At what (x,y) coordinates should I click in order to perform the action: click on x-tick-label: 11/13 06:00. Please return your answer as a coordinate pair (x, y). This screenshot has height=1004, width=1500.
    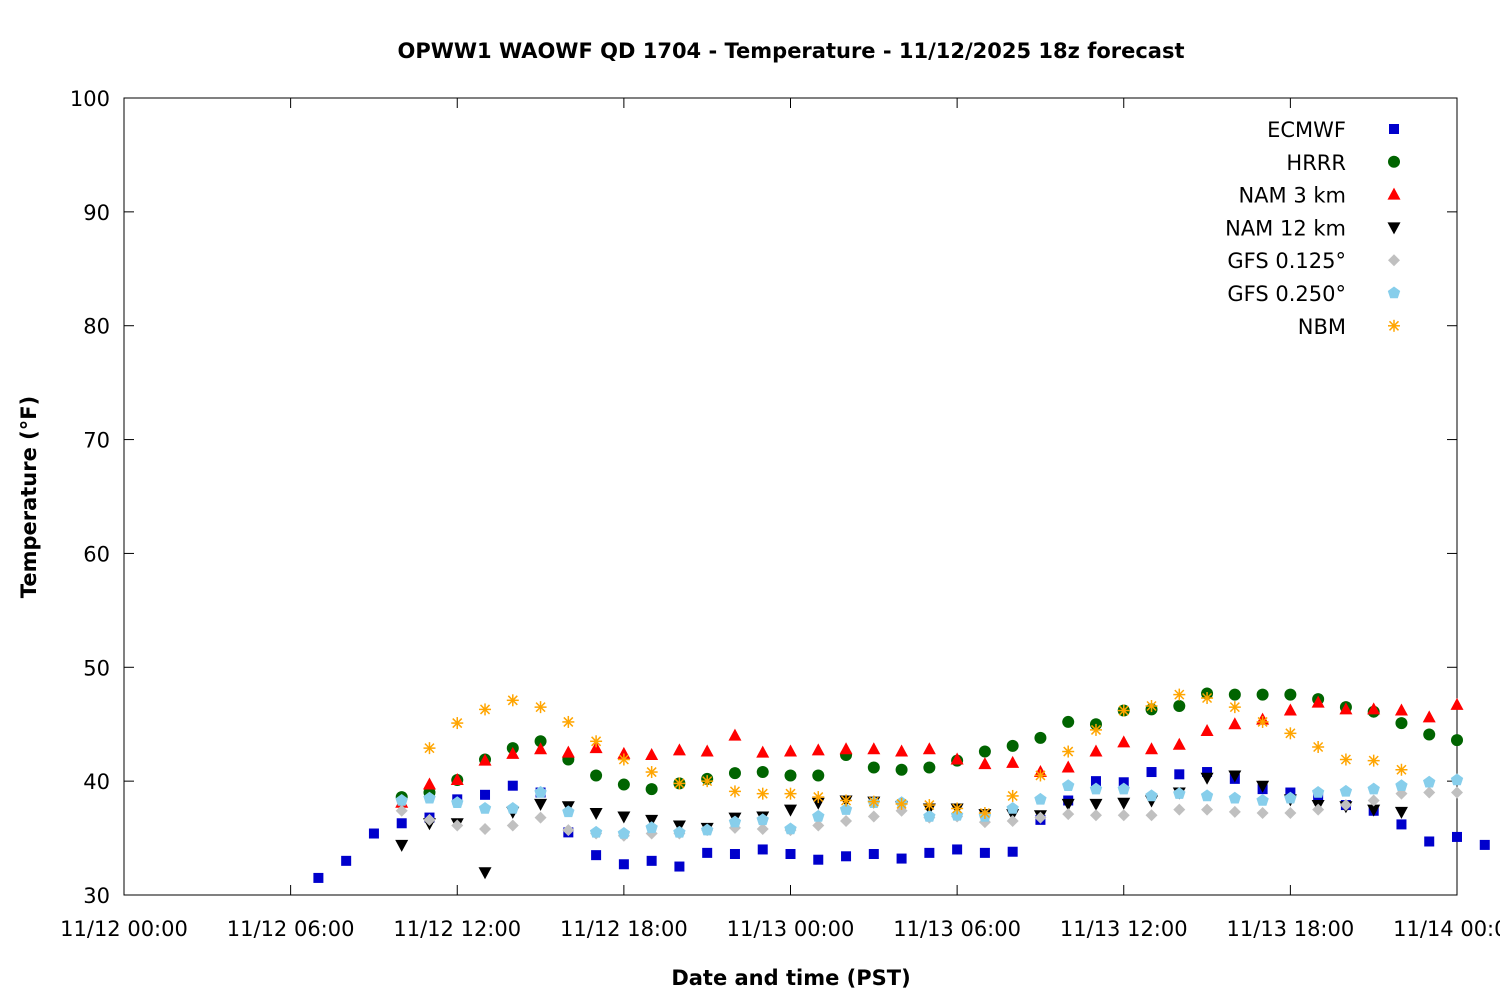
    Looking at the image, I should click on (957, 929).